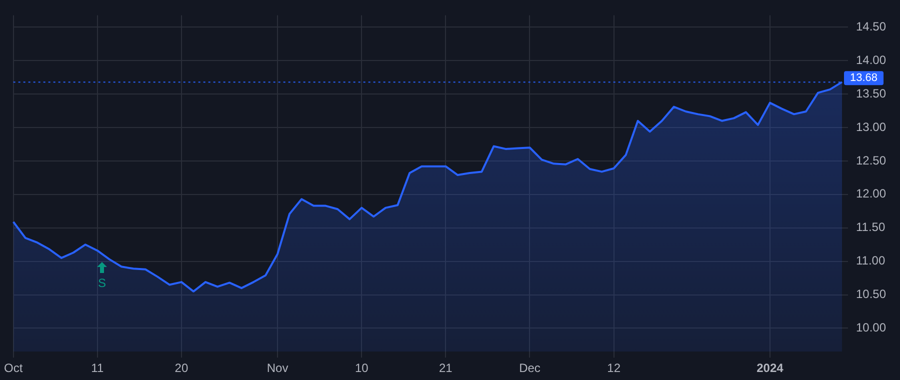 The width and height of the screenshot is (900, 380). Describe the element at coordinates (770, 368) in the screenshot. I see `x-tick-label: 2024` at that location.